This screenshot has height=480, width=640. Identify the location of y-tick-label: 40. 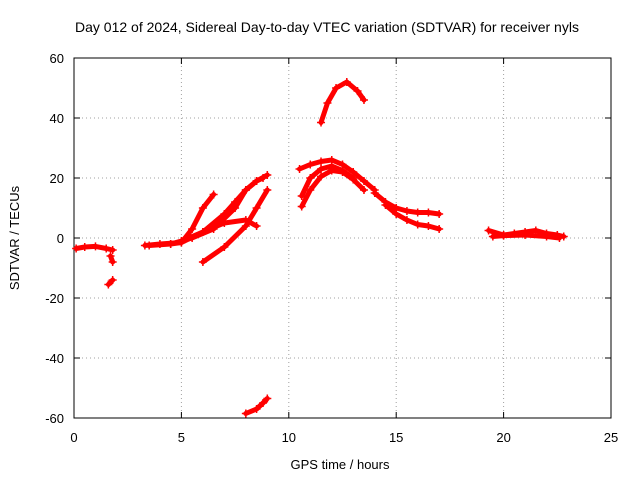
(57, 118).